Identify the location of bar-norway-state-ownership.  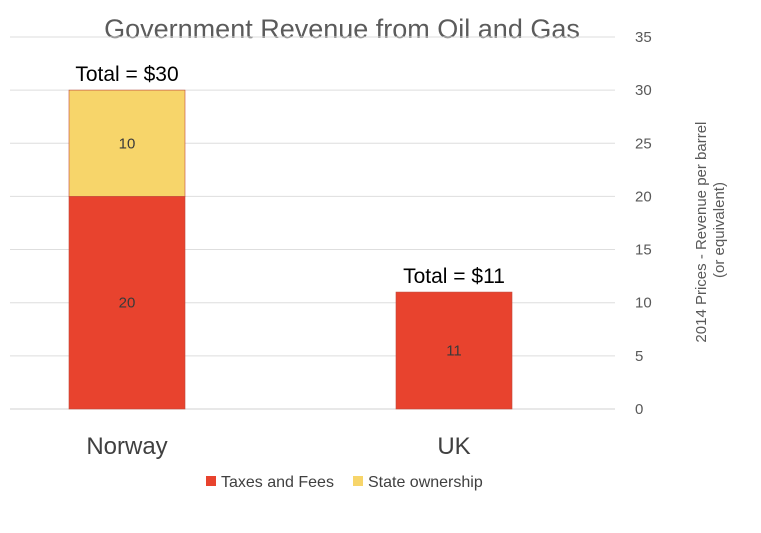
(127, 143).